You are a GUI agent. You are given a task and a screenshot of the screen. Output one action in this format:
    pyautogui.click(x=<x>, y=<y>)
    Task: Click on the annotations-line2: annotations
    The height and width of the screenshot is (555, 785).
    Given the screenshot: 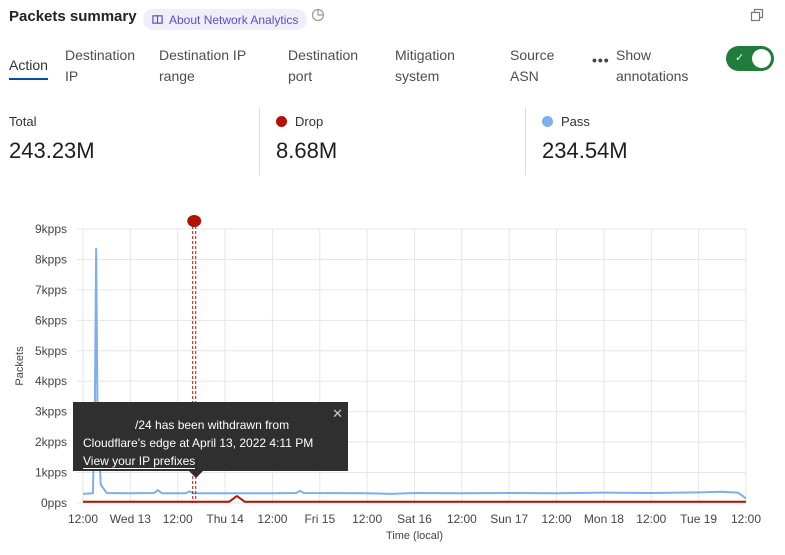 What is the action you would take?
    pyautogui.click(x=652, y=76)
    